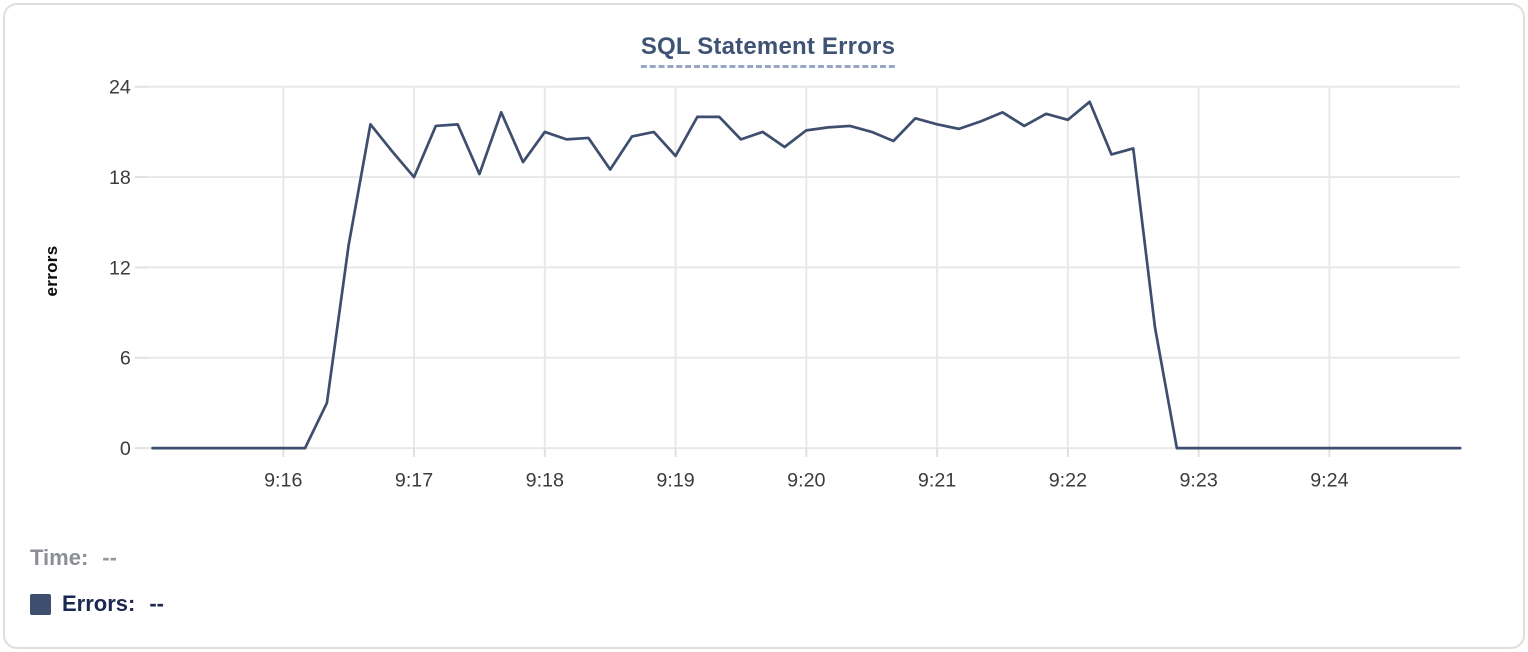 The width and height of the screenshot is (1528, 652). Describe the element at coordinates (109, 557) in the screenshot. I see `time-value: --` at that location.